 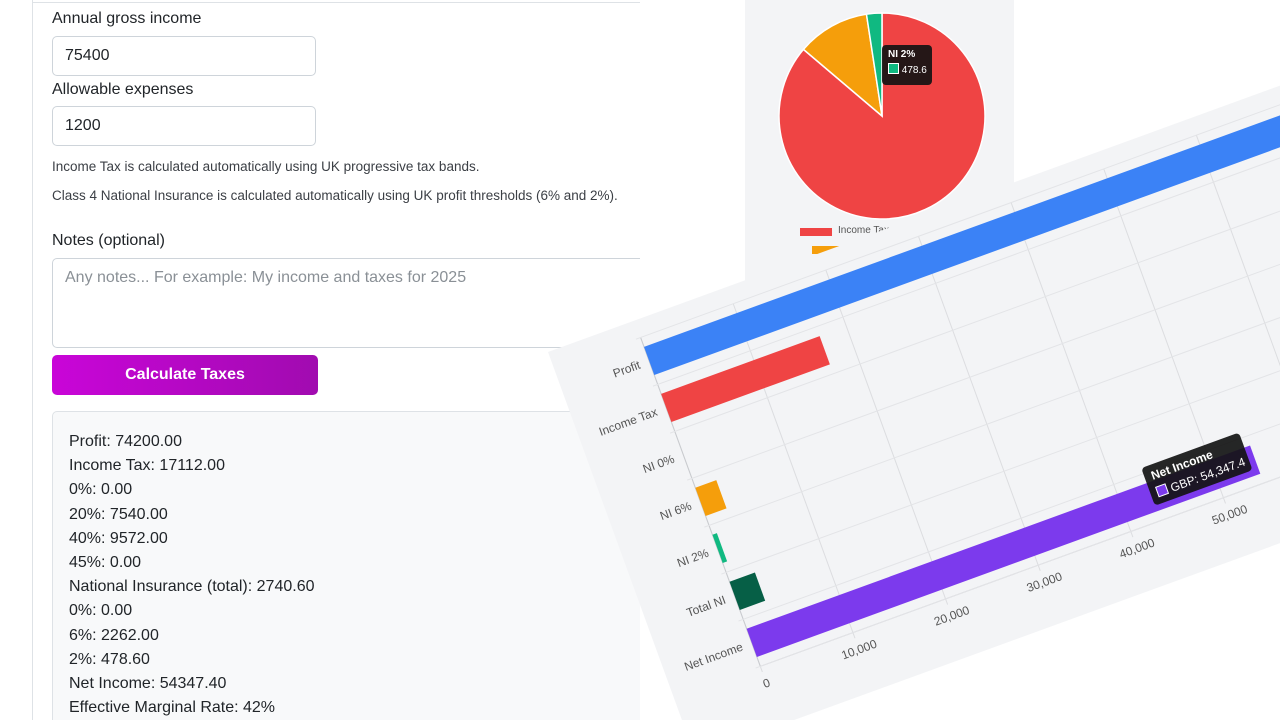 I want to click on bar-category-label-ni-0-: NI 0%, so click(x=659, y=464).